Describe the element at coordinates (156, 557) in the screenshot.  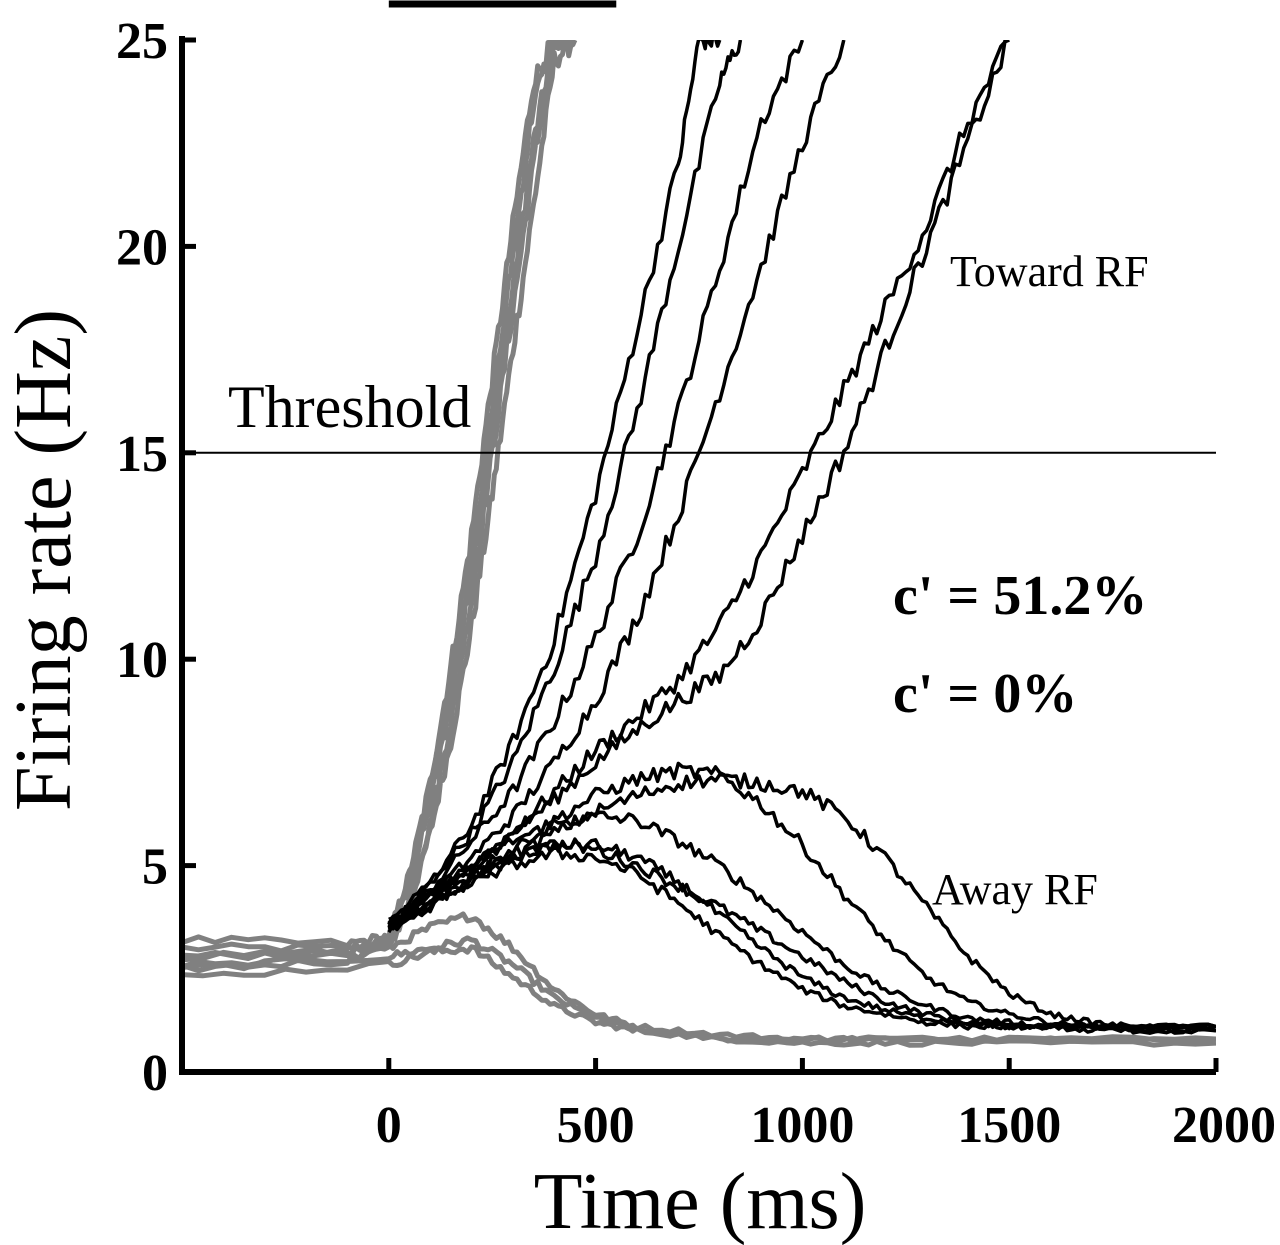
I see `y-axis-ticks: 0 5 10 15 20 25` at that location.